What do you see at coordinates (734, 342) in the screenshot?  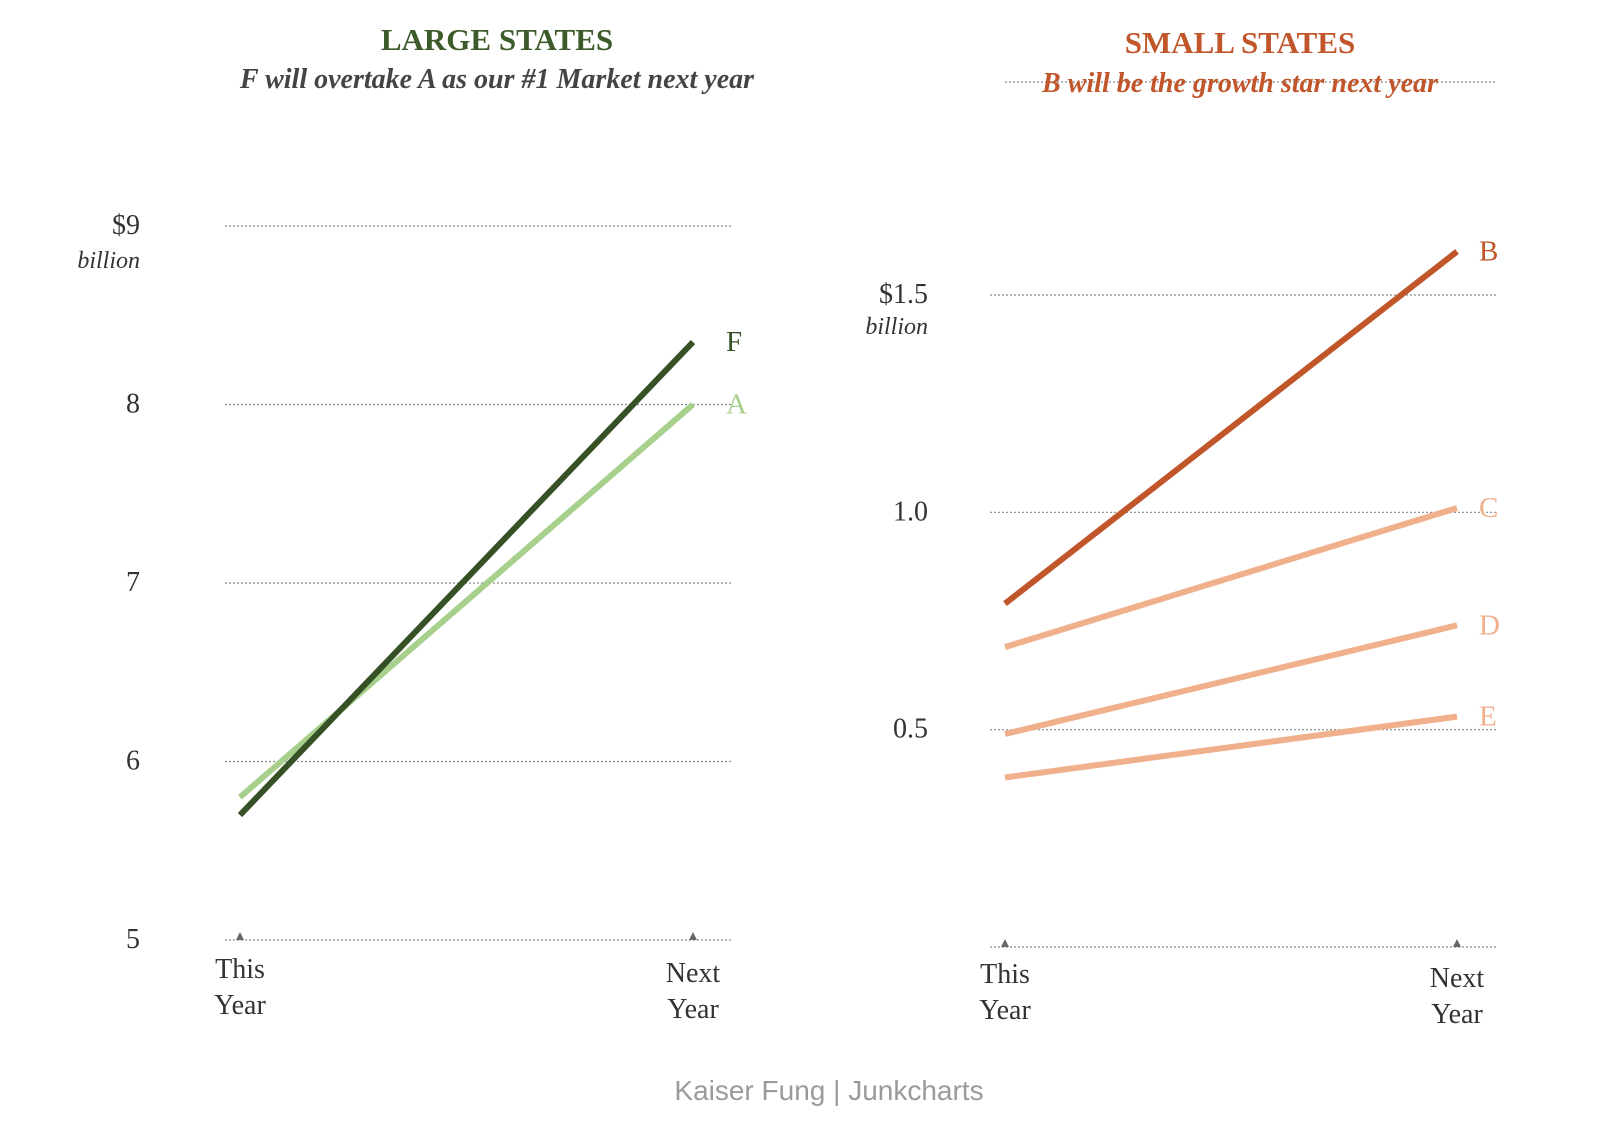 I see `series-label-f: F` at bounding box center [734, 342].